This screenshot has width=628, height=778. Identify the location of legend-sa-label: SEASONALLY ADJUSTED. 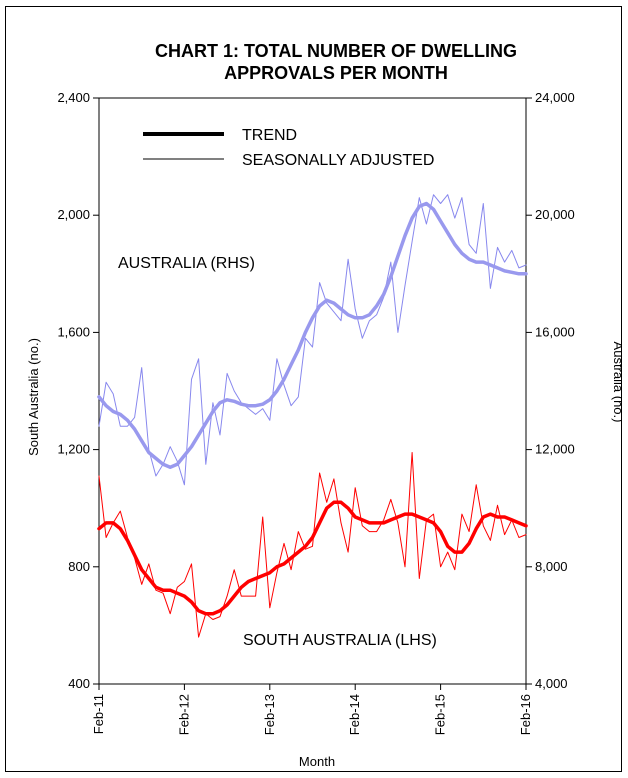
(338, 160).